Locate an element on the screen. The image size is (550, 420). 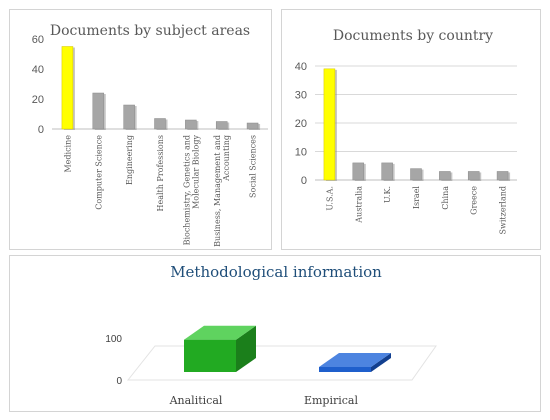
x-tick-label: Switzerland is located at coordinates (503, 210).